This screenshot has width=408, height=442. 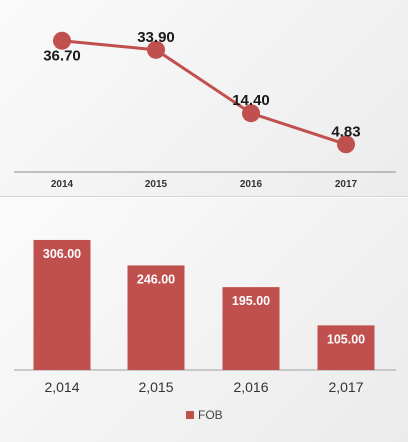 I want to click on bar-x-tick-label: 2,015, so click(x=155, y=387).